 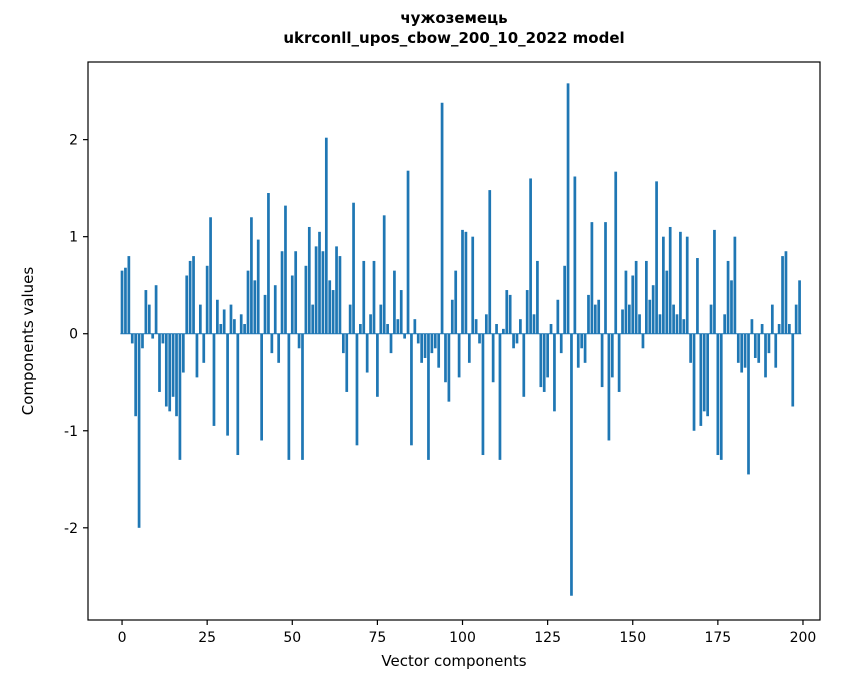 What do you see at coordinates (547, 638) in the screenshot?
I see `x-tick-label: 125` at bounding box center [547, 638].